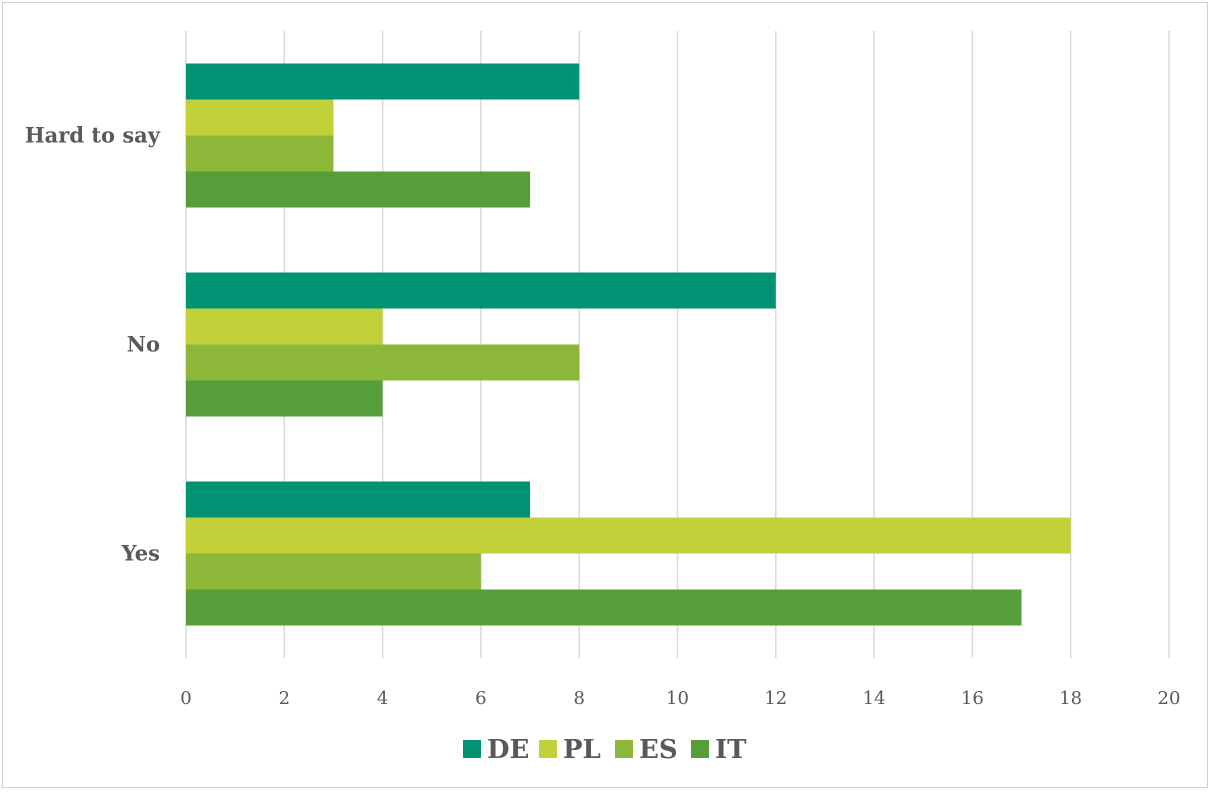 This screenshot has height=792, width=1212. What do you see at coordinates (480, 698) in the screenshot?
I see `x-tick-label-6: 6` at bounding box center [480, 698].